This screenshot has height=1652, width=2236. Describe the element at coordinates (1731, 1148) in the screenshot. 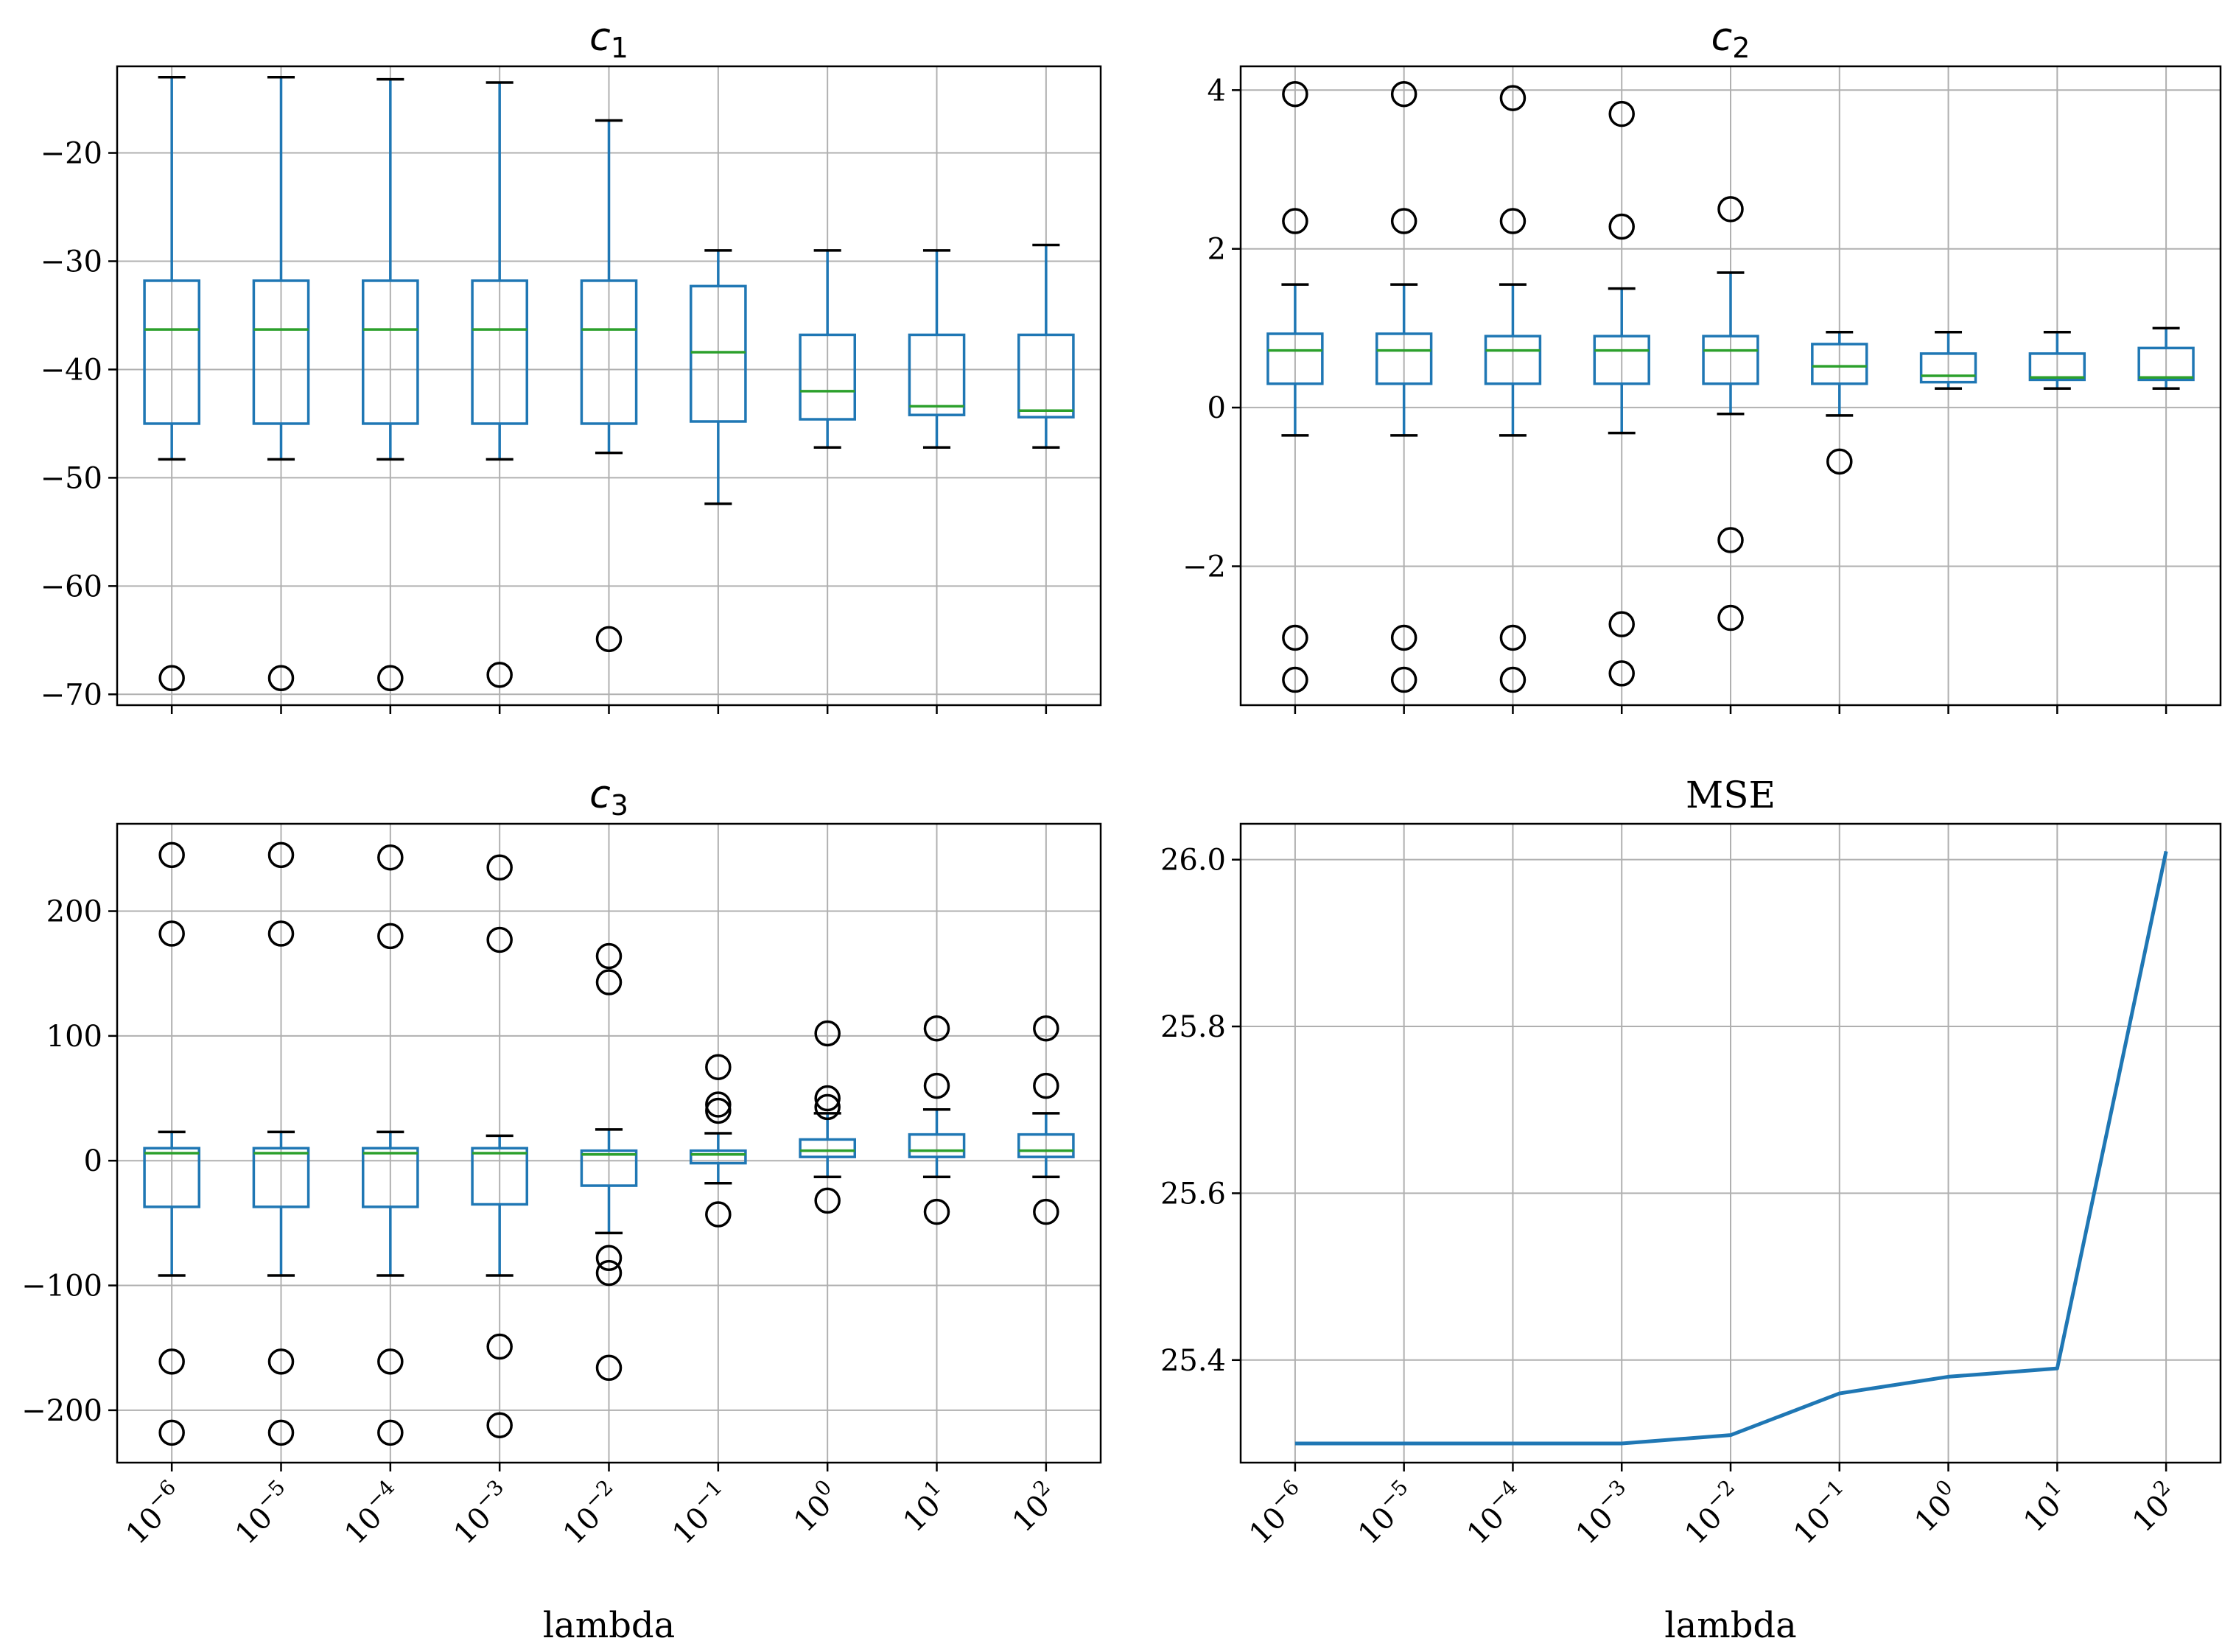

I see `mse-line` at that location.